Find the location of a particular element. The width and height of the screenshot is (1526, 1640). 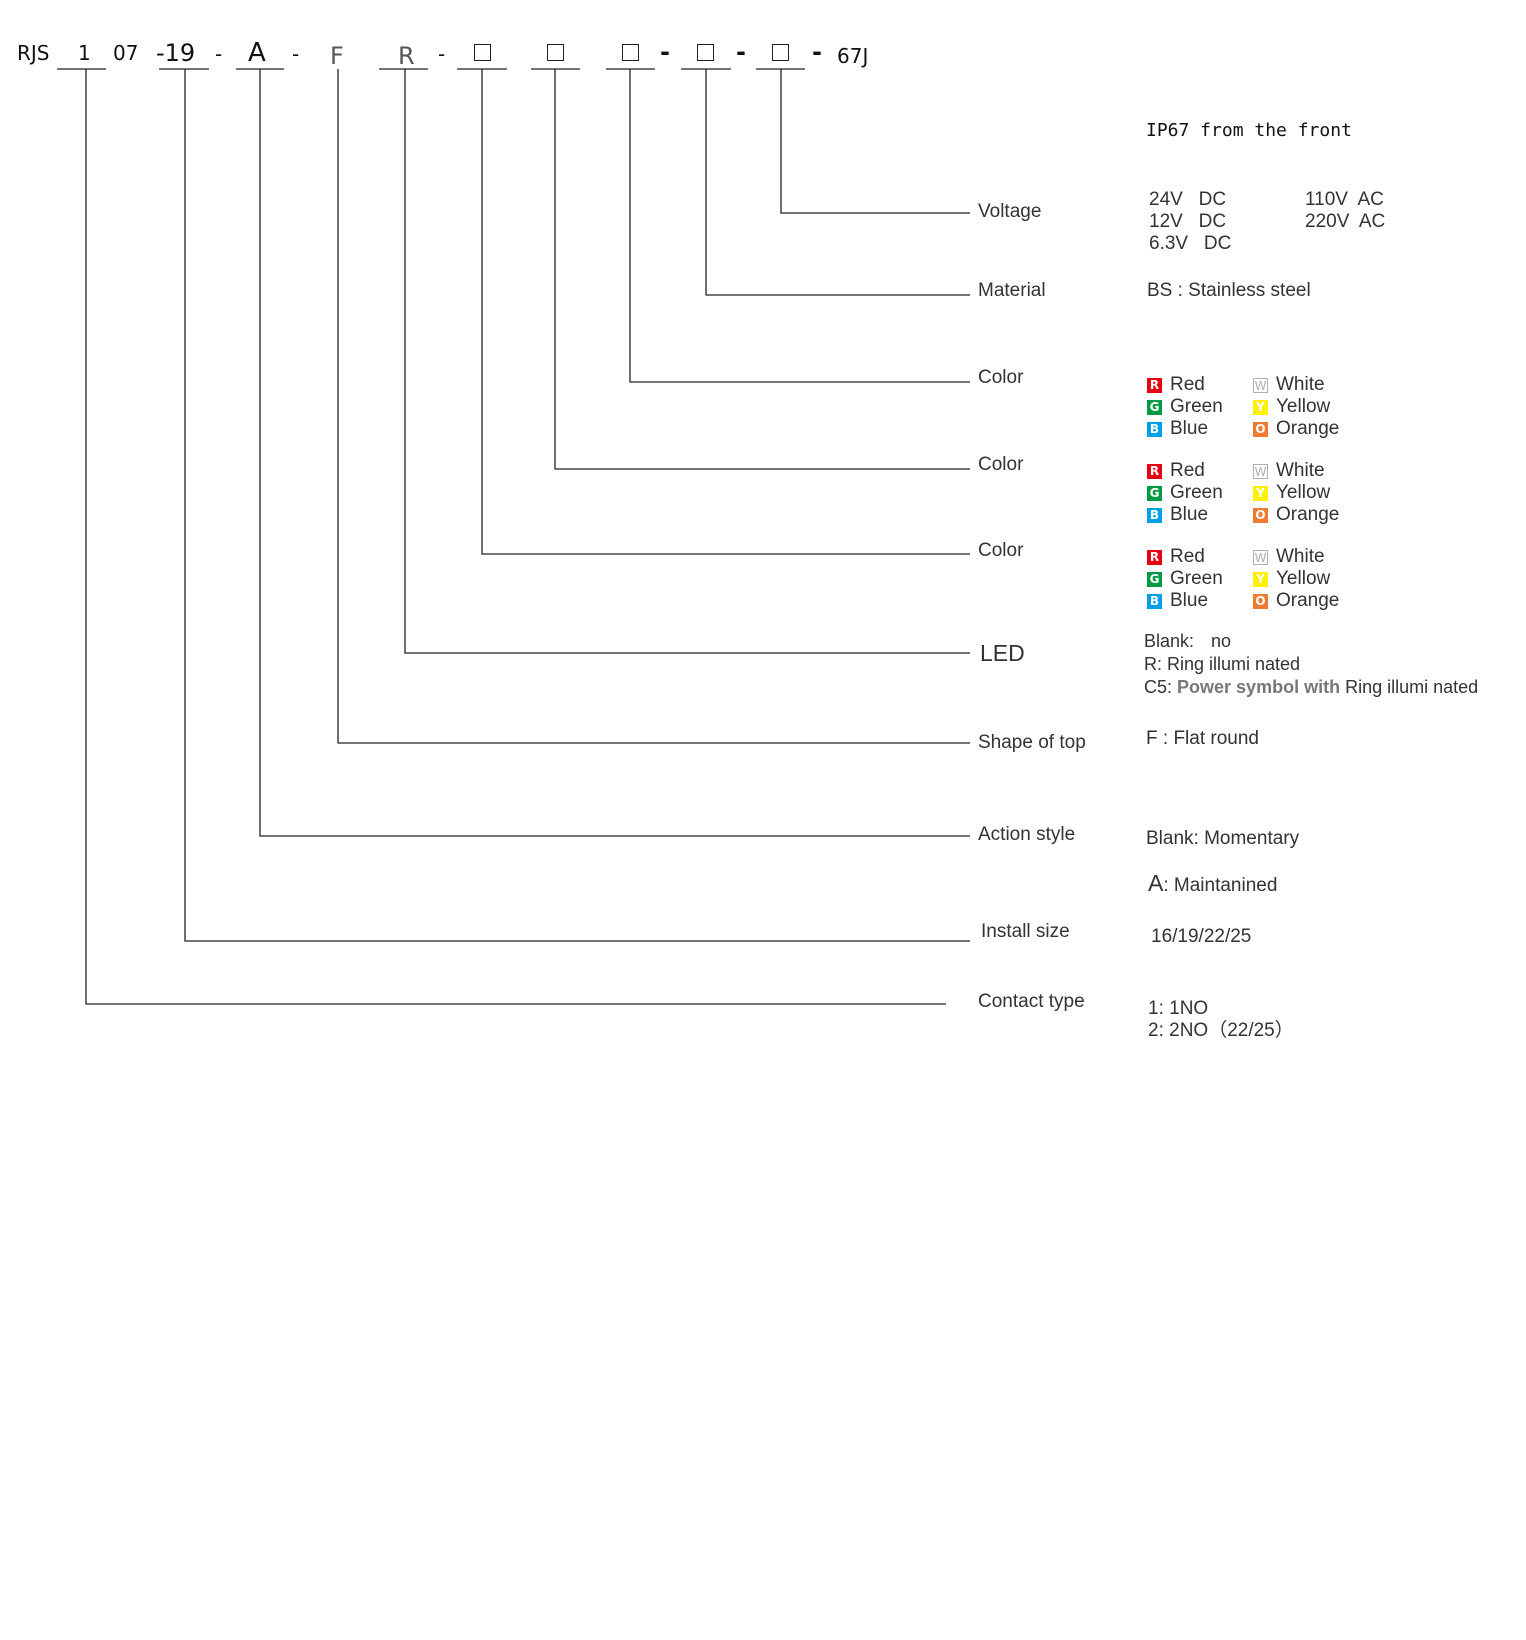

leader-voltage is located at coordinates (875, 141).